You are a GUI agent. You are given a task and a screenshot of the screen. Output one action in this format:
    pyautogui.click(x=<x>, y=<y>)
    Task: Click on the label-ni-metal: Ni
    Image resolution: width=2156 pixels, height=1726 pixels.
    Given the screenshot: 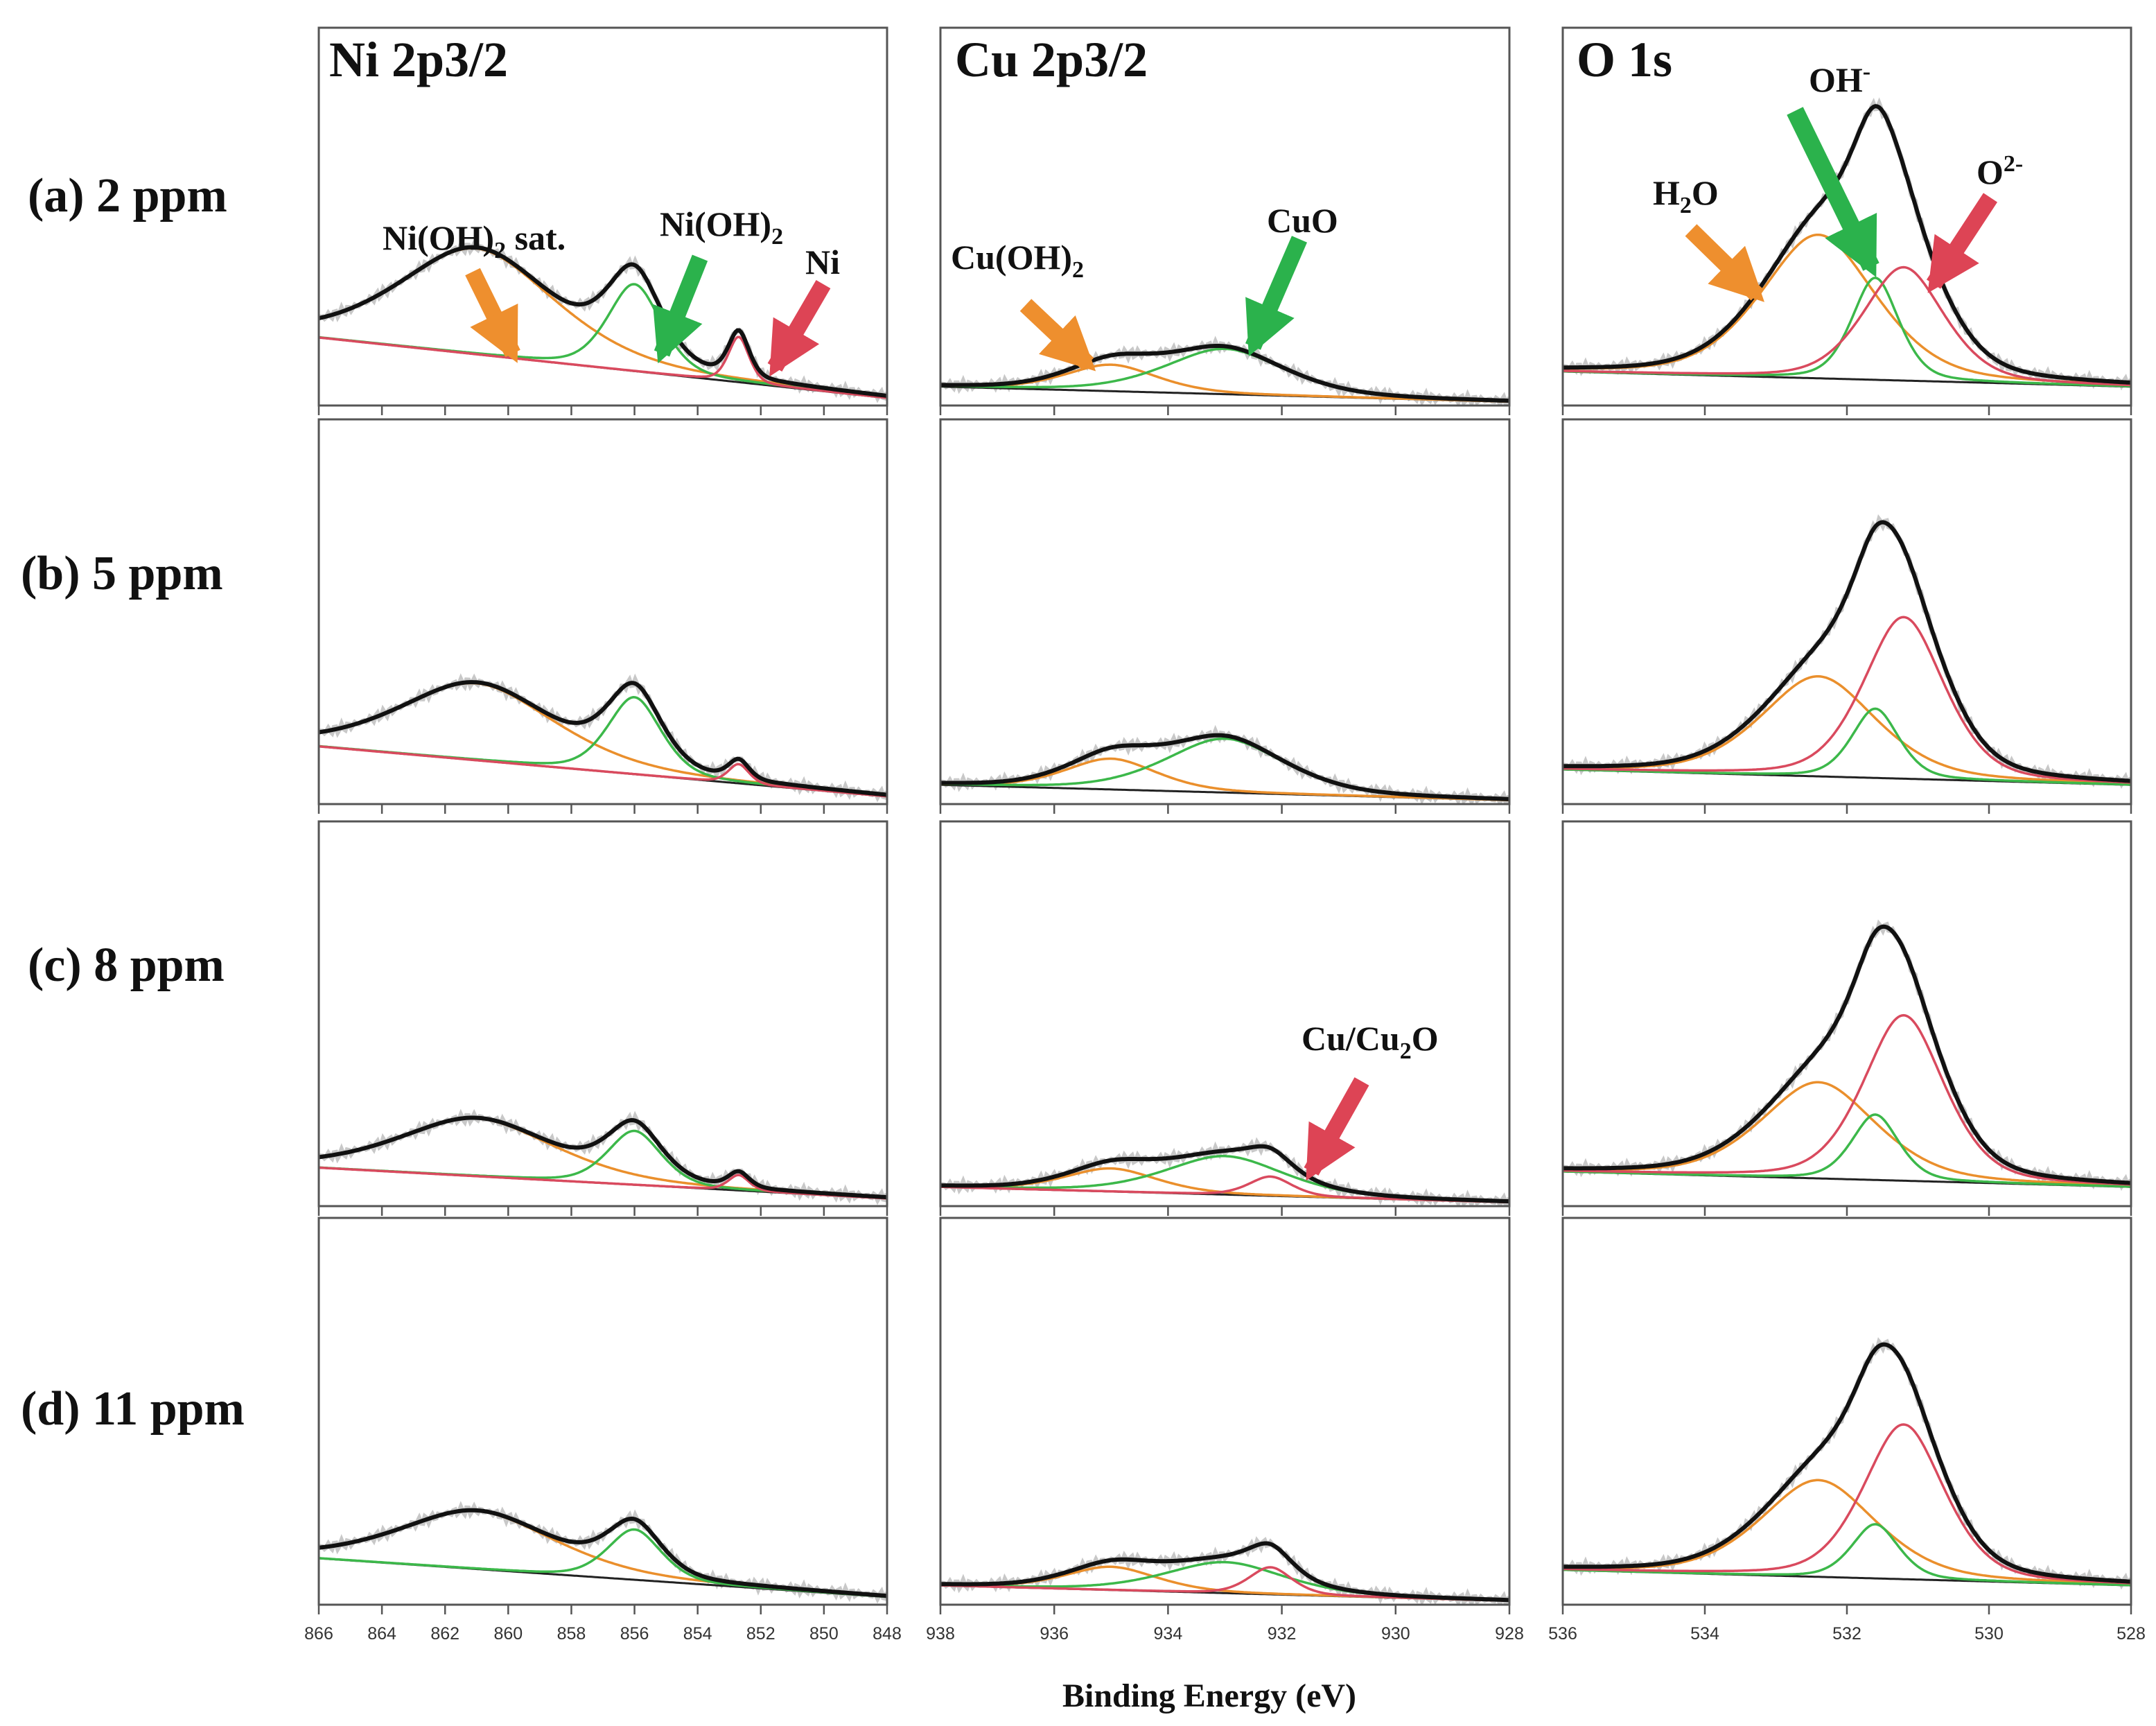 What is the action you would take?
    pyautogui.click(x=822, y=262)
    